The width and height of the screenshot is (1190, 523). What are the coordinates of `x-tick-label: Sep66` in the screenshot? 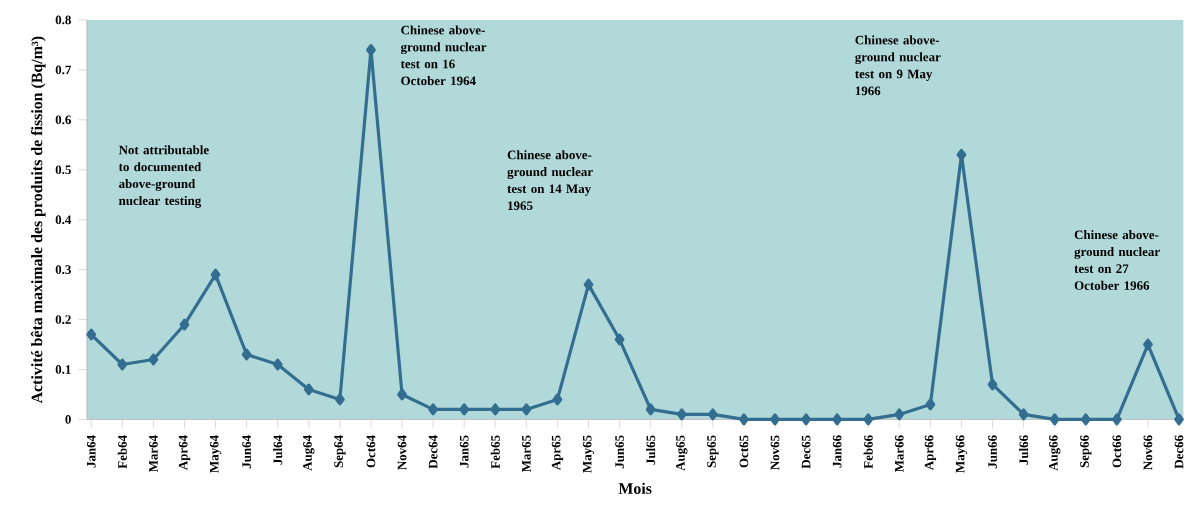 It's located at (1086, 451).